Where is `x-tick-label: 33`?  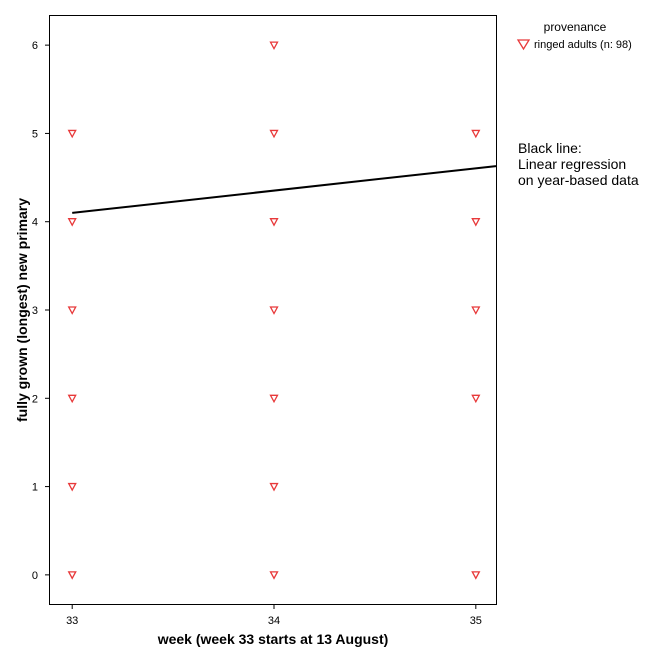
x-tick-label: 33 is located at coordinates (72, 621).